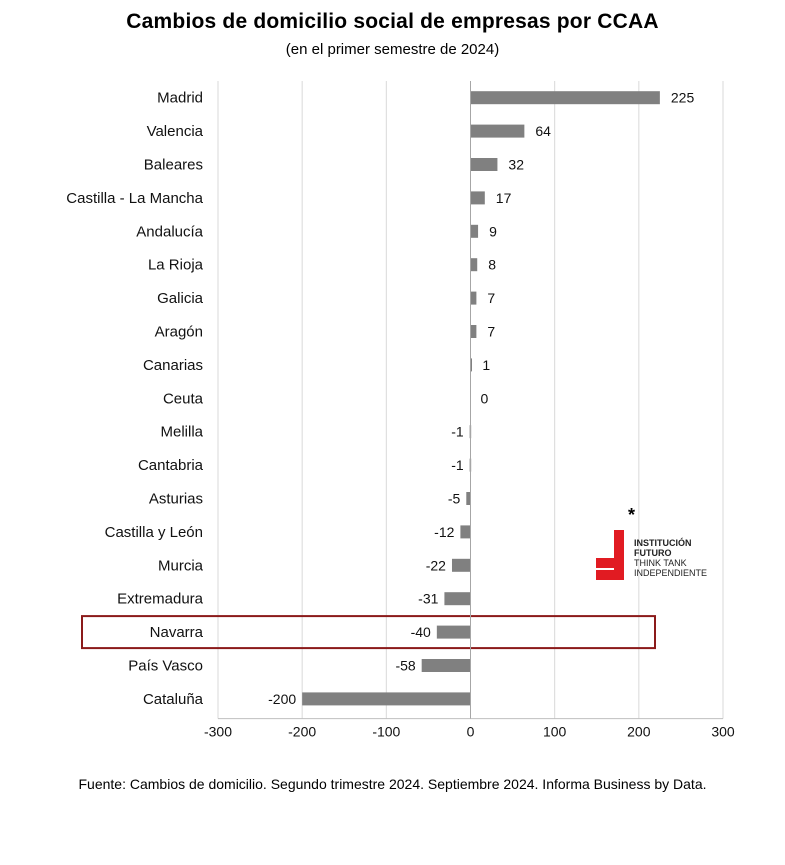 Image resolution: width=785 pixels, height=865 pixels. Describe the element at coordinates (653, 553) in the screenshot. I see `logo-line-2: FUTURO` at that location.